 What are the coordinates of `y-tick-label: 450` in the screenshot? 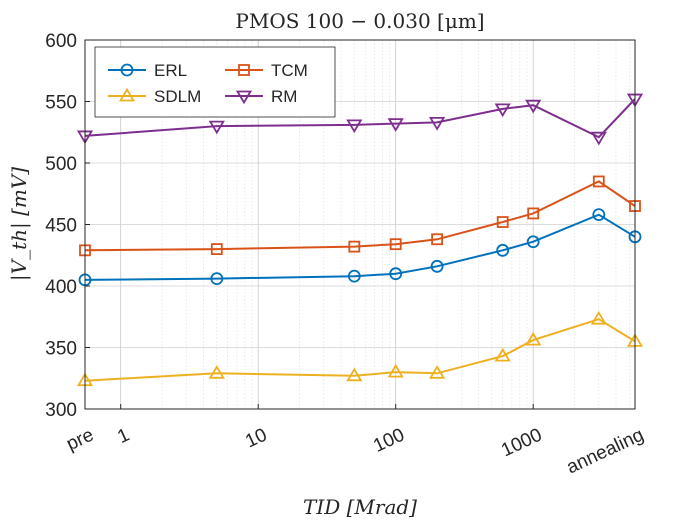 It's located at (61, 226).